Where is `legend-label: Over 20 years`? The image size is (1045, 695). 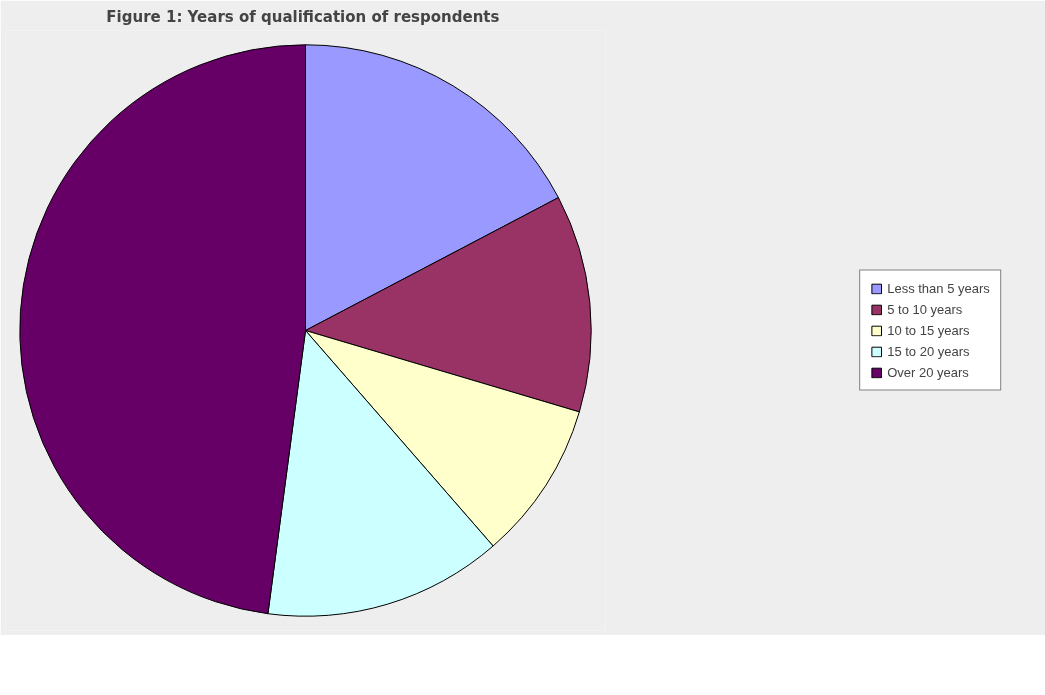 legend-label: Over 20 years is located at coordinates (928, 372).